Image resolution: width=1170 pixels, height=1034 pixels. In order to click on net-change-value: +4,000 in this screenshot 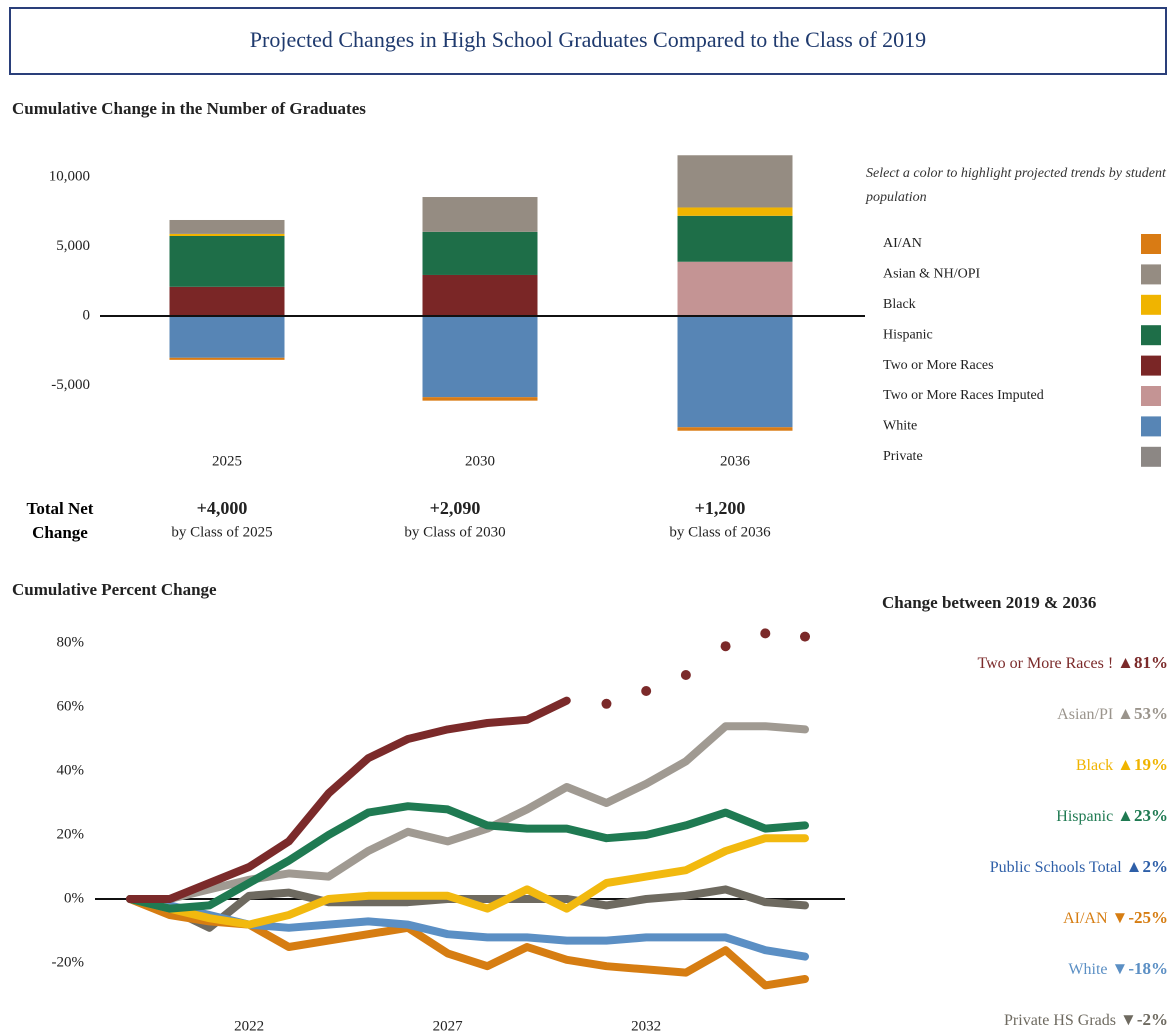, I will do `click(222, 508)`.